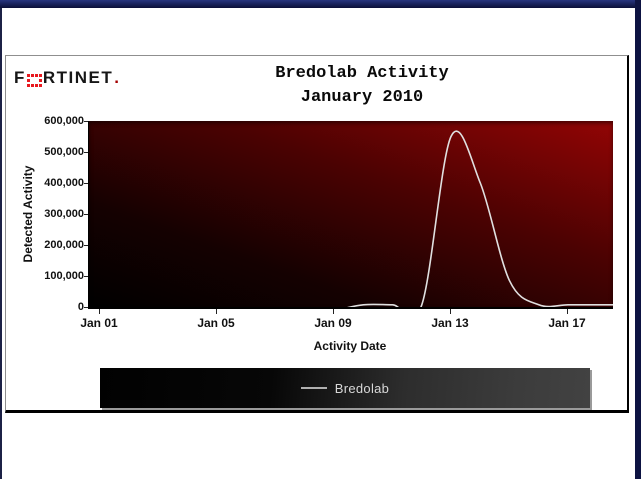 Image resolution: width=641 pixels, height=479 pixels. What do you see at coordinates (320, 4) in the screenshot?
I see `page-top-accent-bar` at bounding box center [320, 4].